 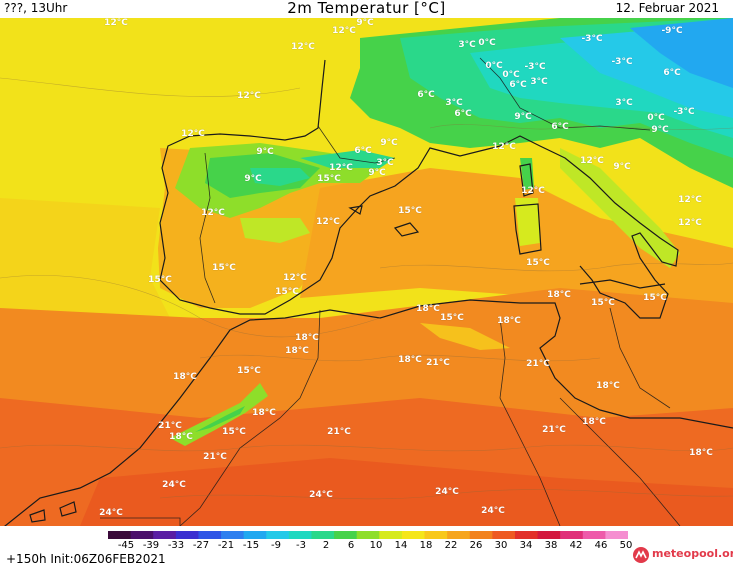 I want to click on color-scale-tick-label: 2, so click(x=326, y=545).